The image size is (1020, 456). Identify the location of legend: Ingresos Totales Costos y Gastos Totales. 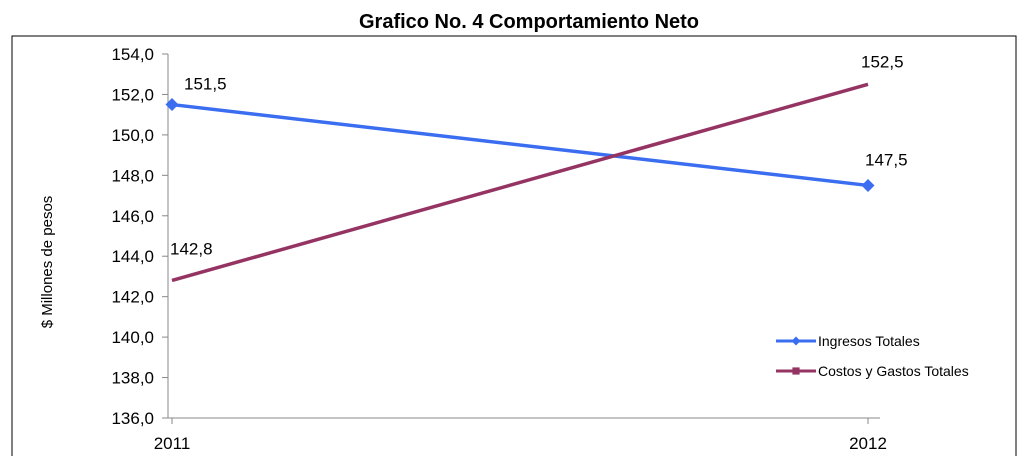
(872, 356).